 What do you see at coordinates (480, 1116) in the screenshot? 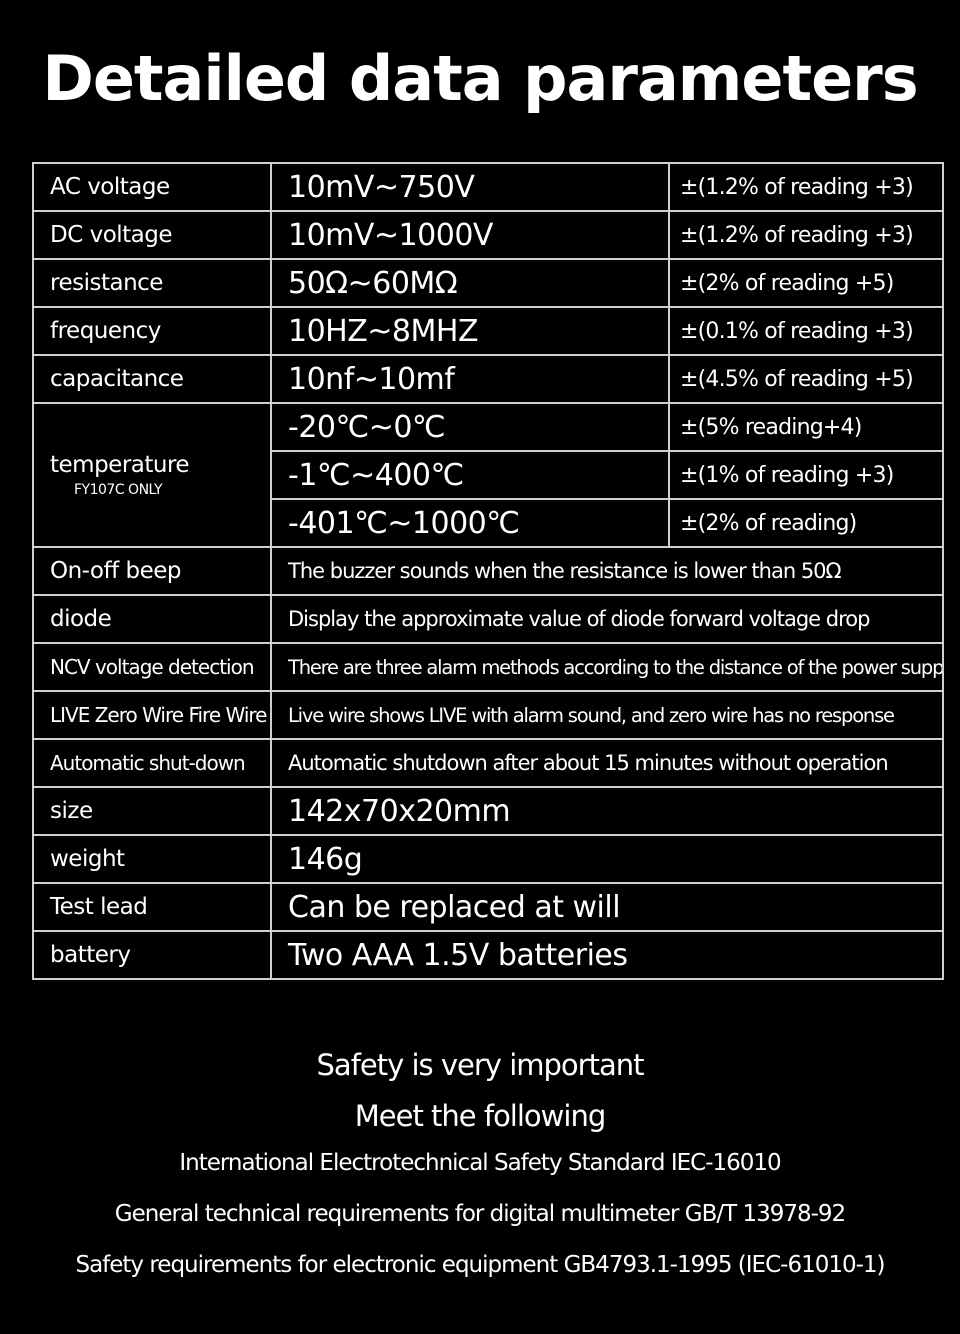
I see `standards-heading: Meet the following` at bounding box center [480, 1116].